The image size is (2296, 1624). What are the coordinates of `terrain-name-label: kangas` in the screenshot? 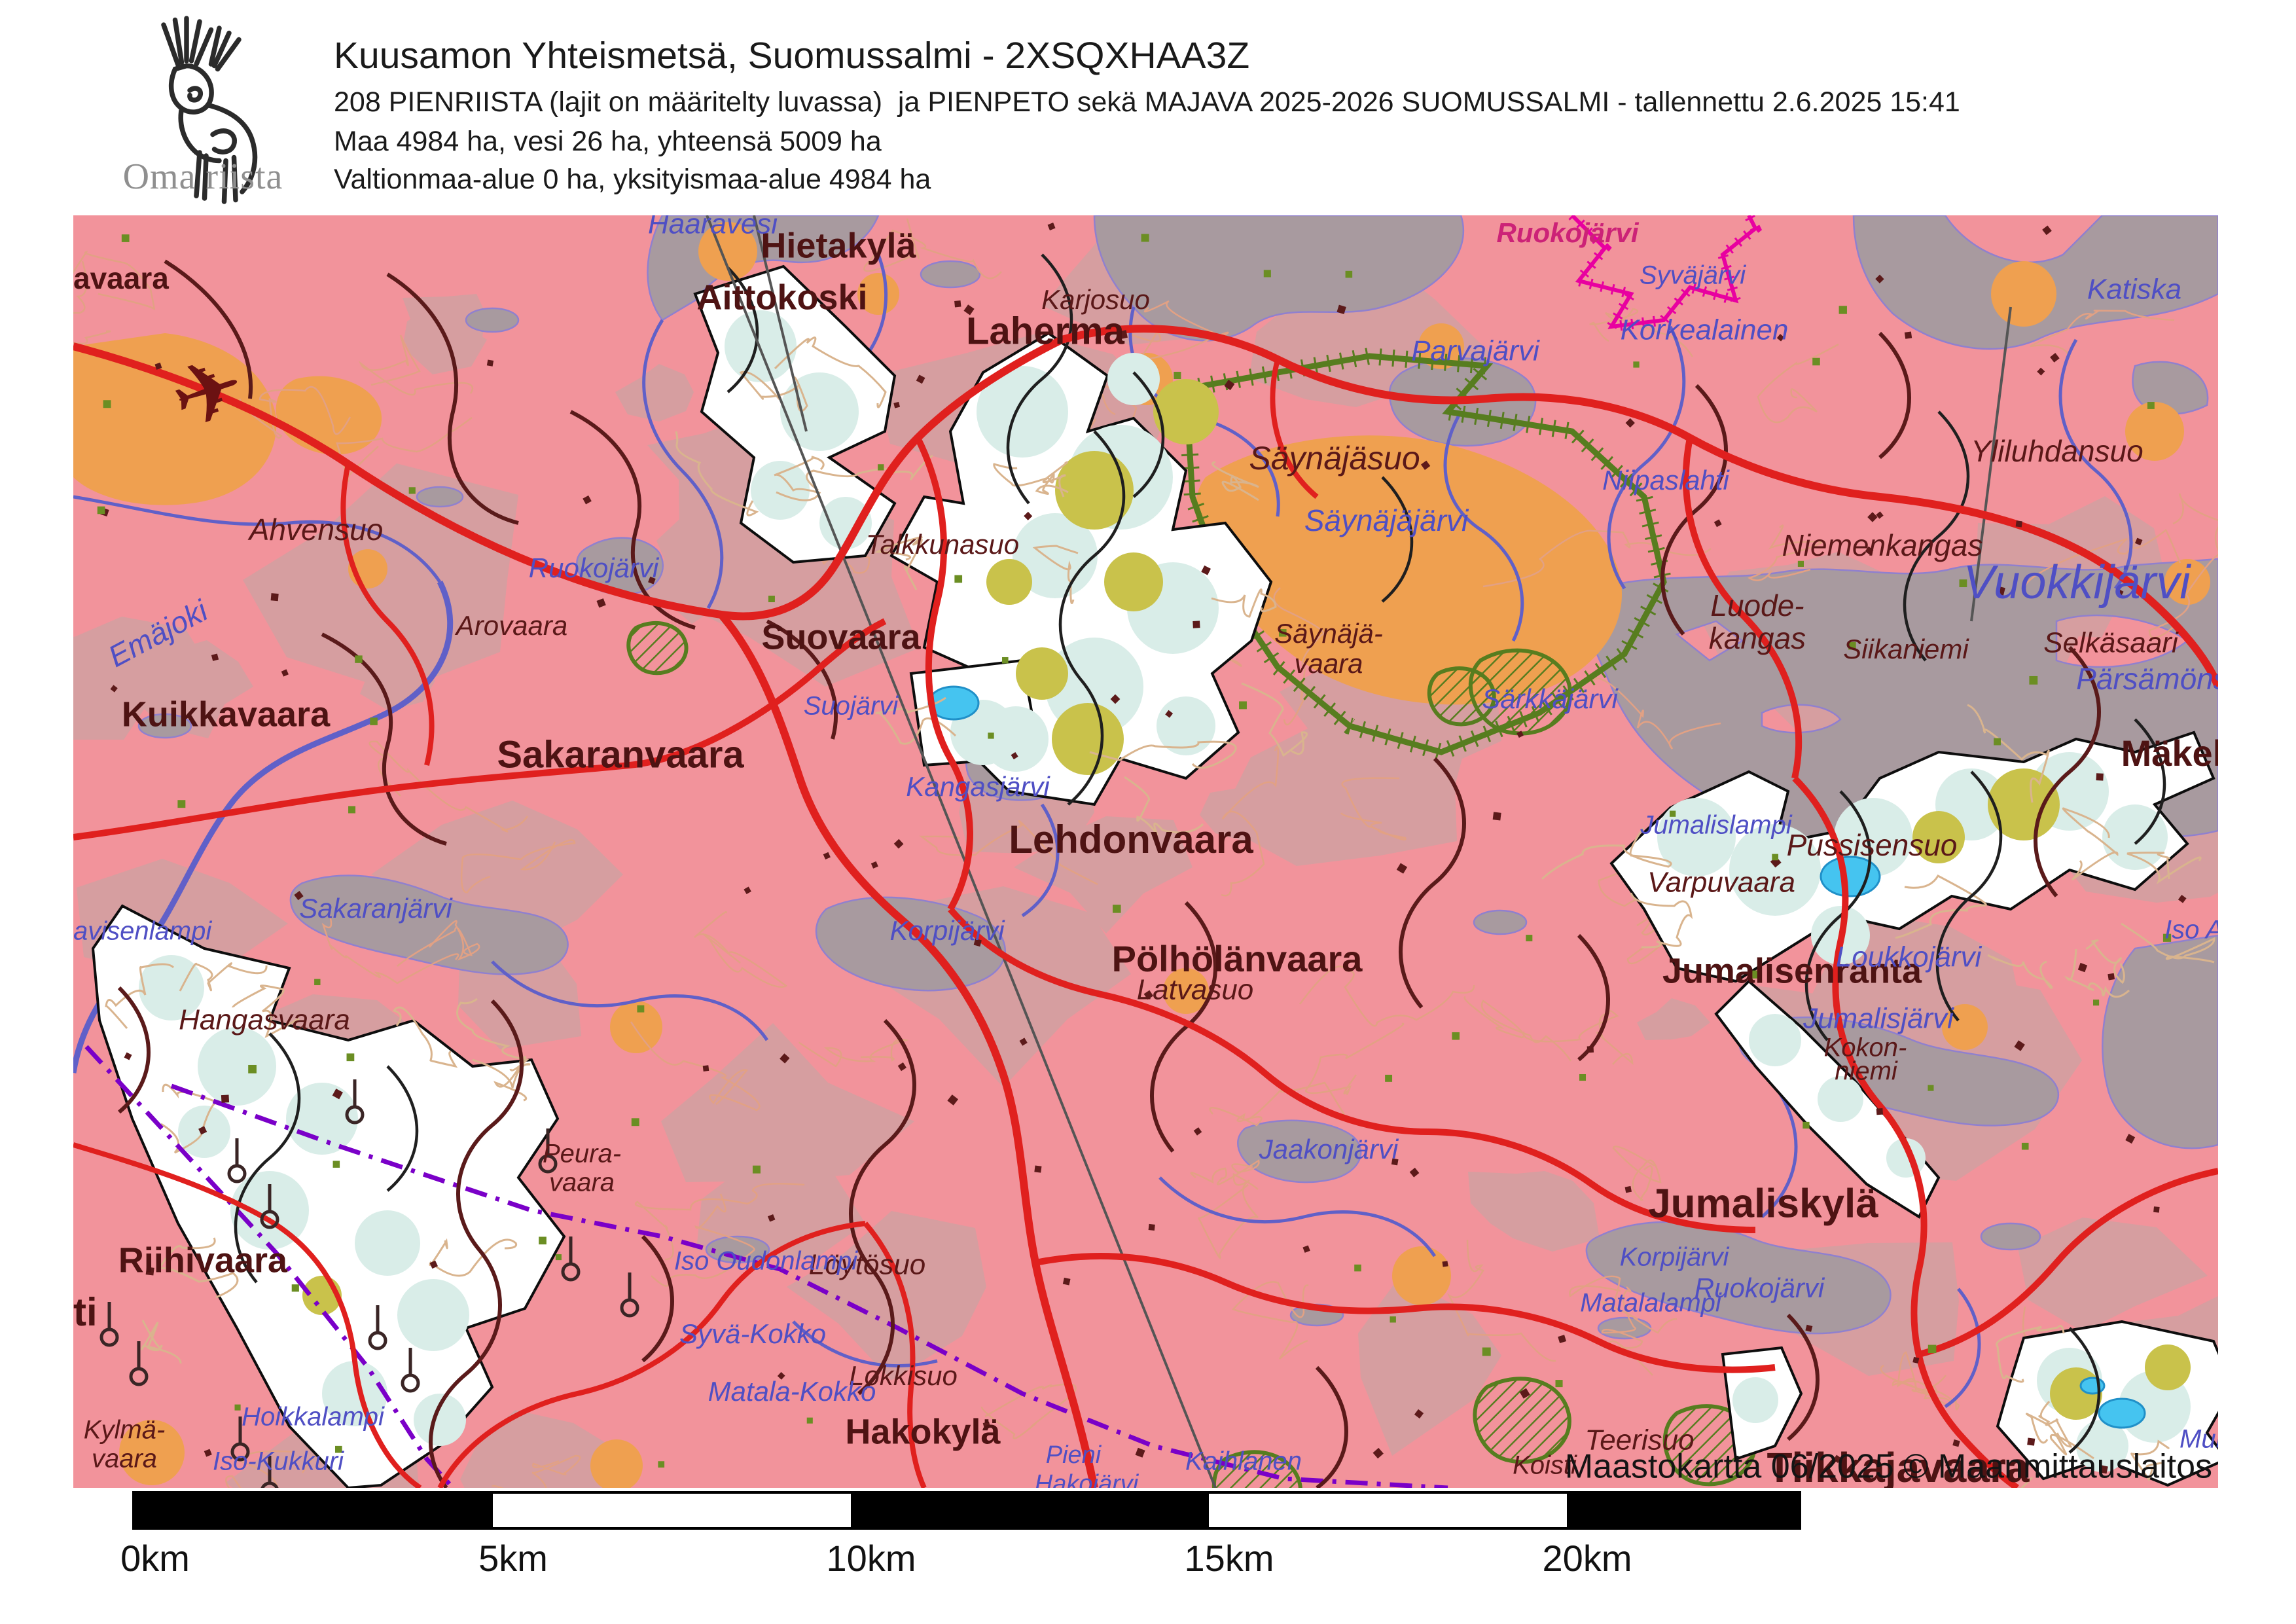 It's located at (1757, 638).